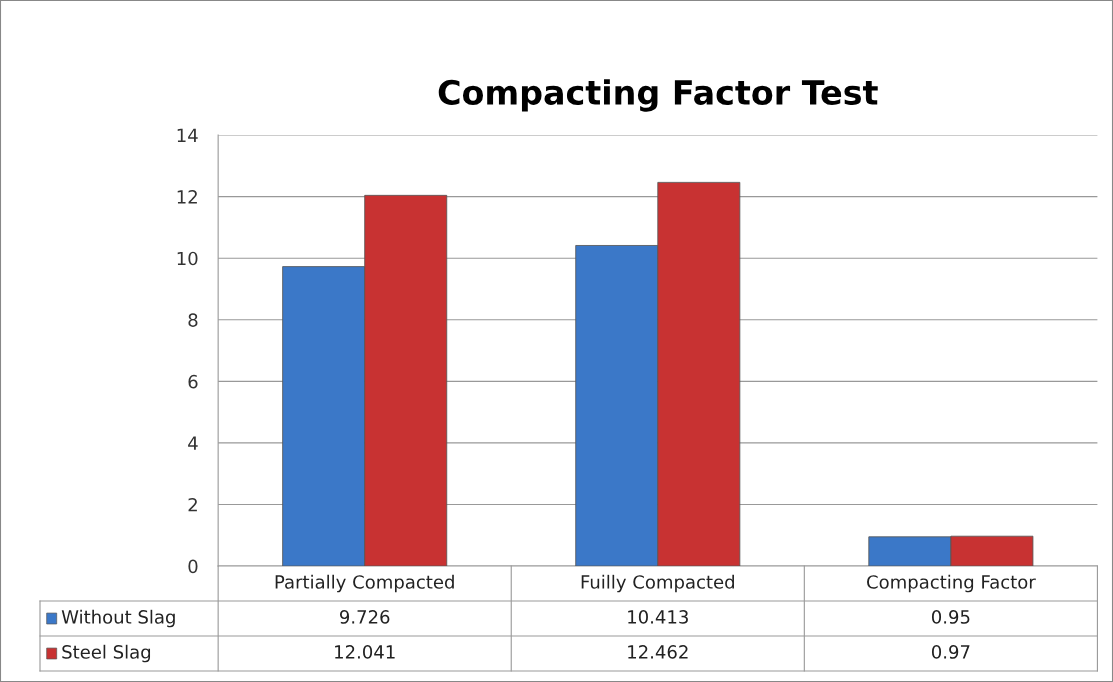  Describe the element at coordinates (106, 653) in the screenshot. I see `legend-label: Steel Slag` at that location.